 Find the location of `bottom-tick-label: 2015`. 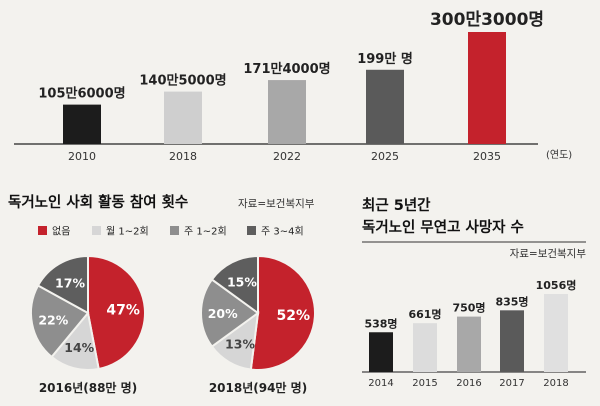

bottom-tick-label: 2015 is located at coordinates (424, 383).